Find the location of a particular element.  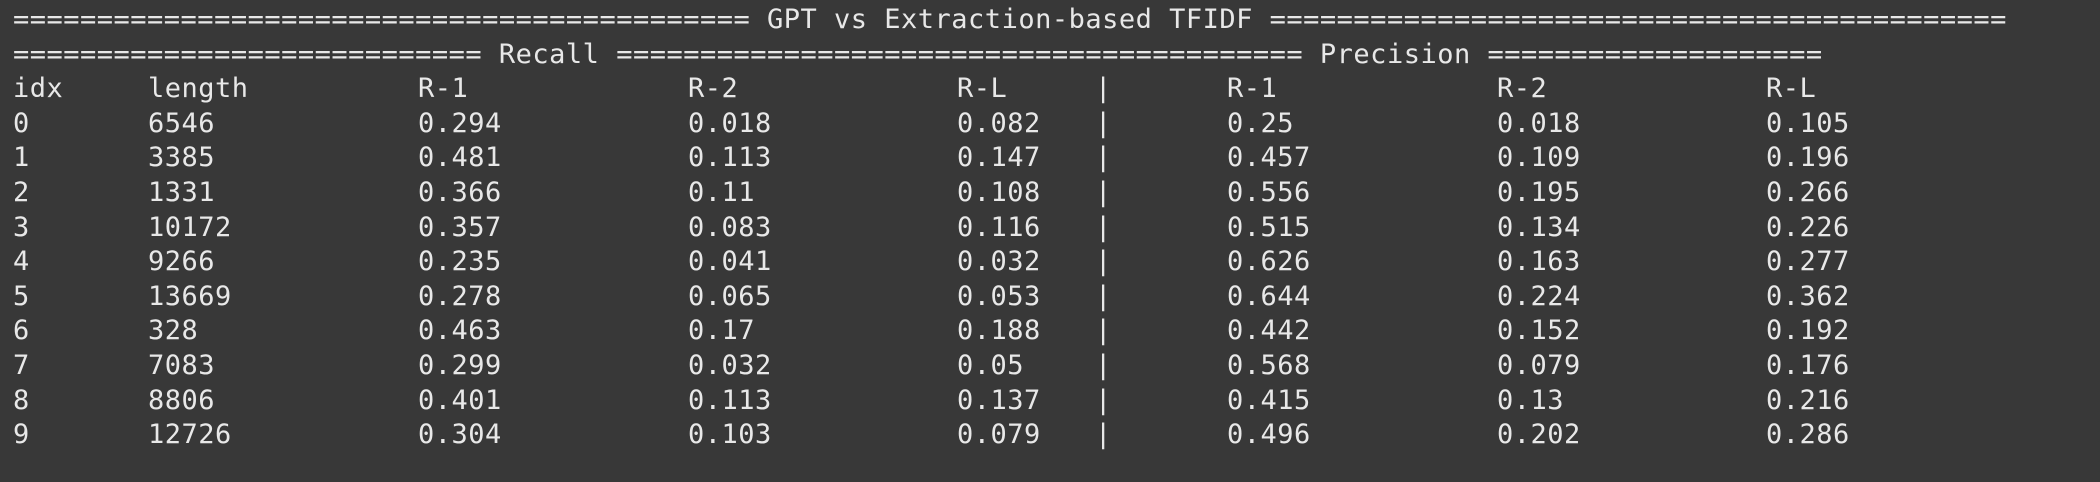

cell-recall-r2: 0.041 is located at coordinates (730, 262).